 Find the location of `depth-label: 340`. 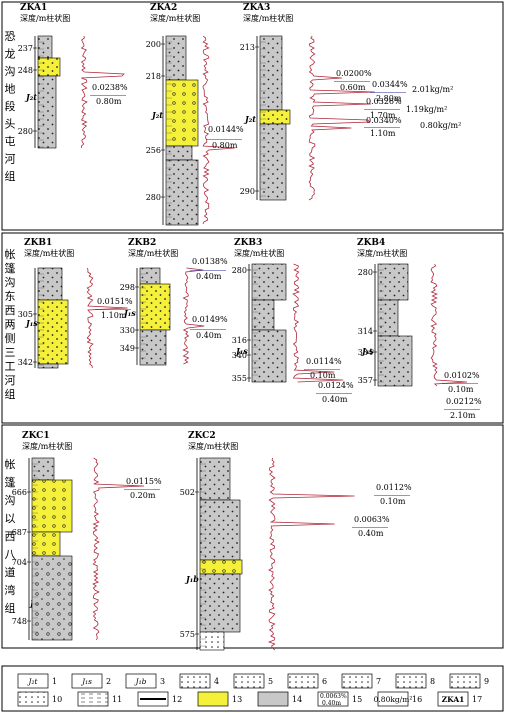

depth-label: 340 is located at coordinates (239, 355).